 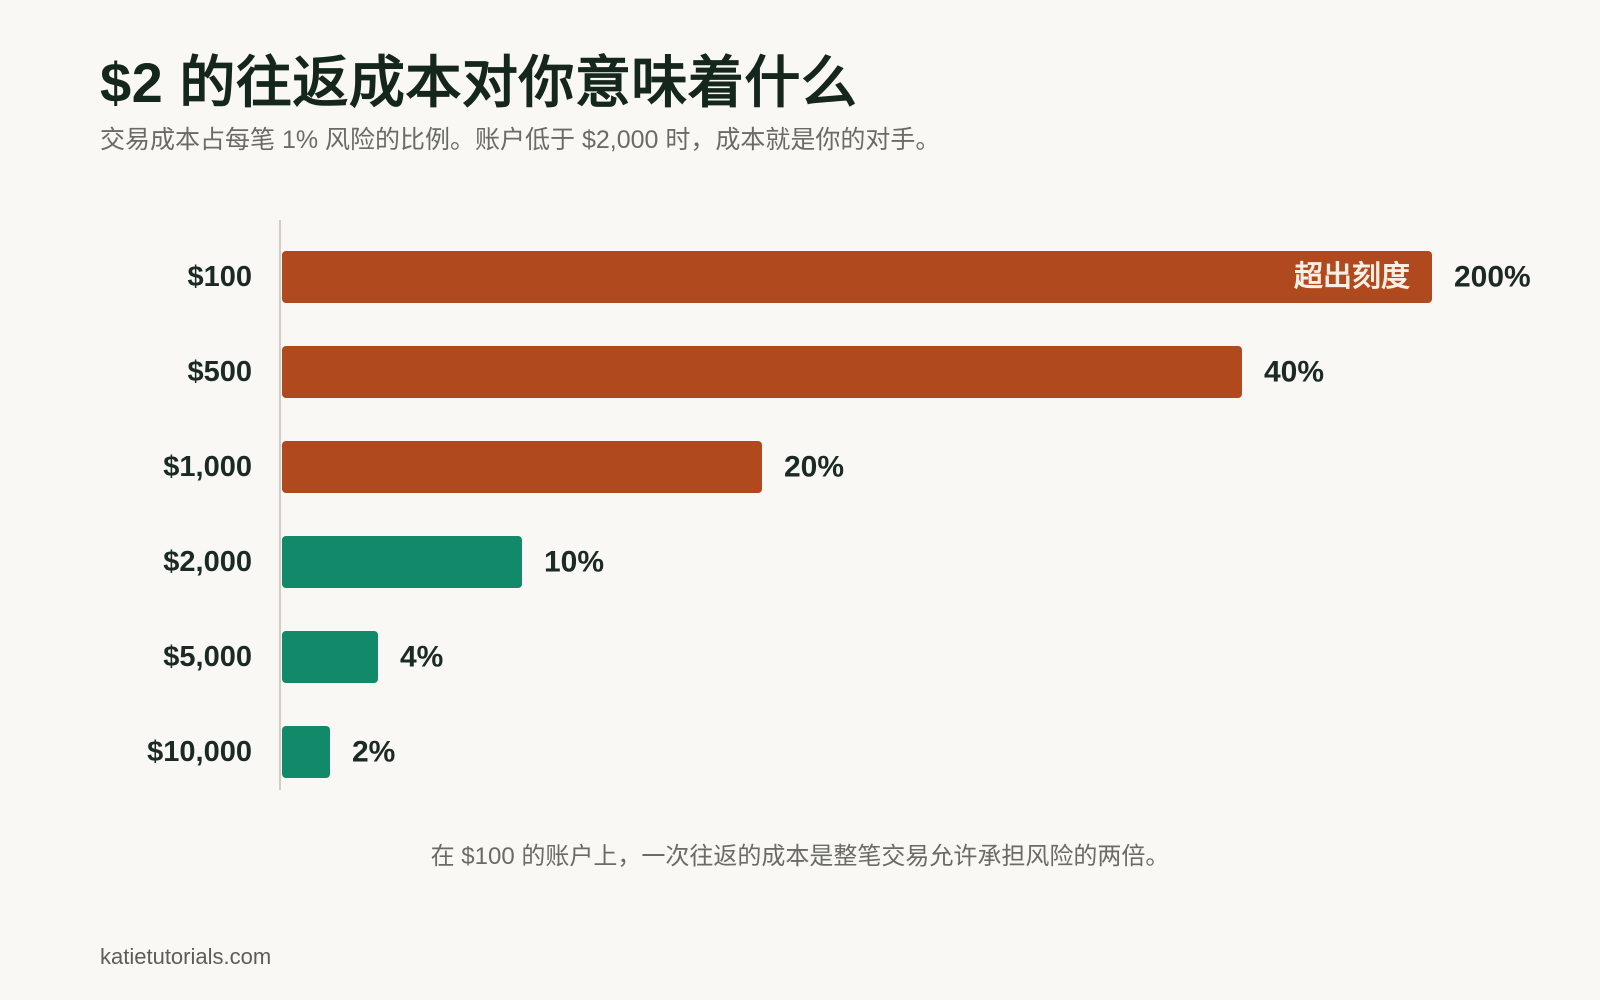 What do you see at coordinates (1352, 276) in the screenshot?
I see `off-scale-label: 超出刻度` at bounding box center [1352, 276].